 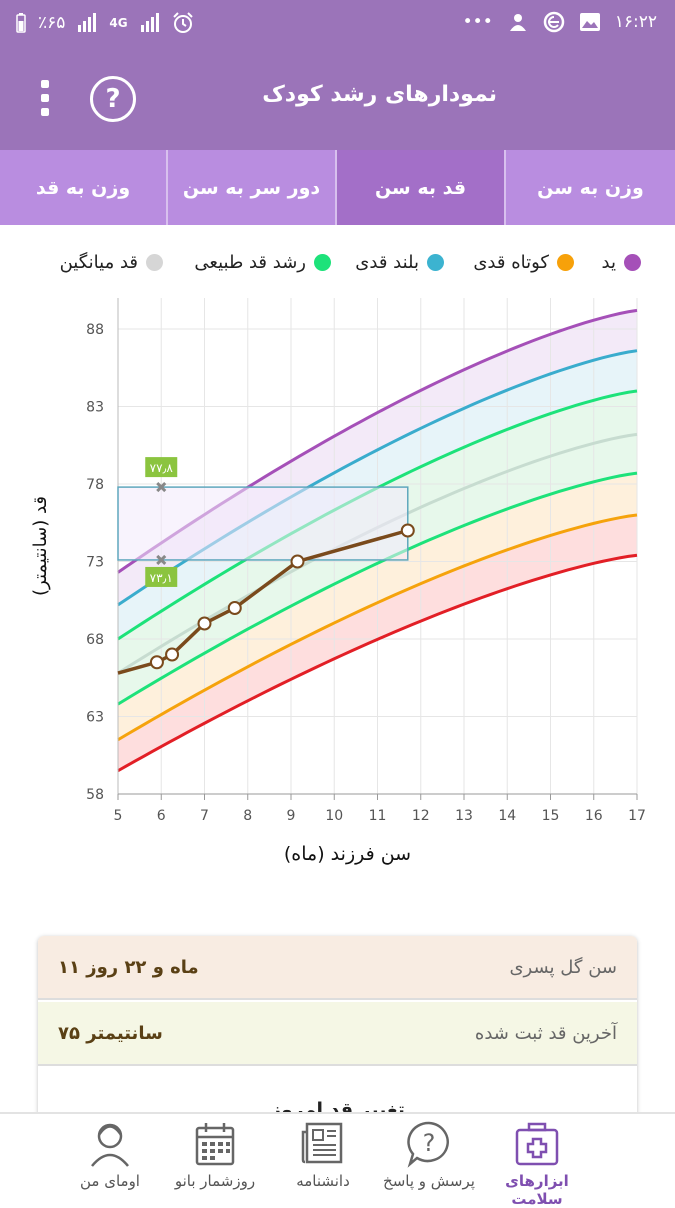 What do you see at coordinates (161, 816) in the screenshot?
I see `x-tick-label: 6` at bounding box center [161, 816].